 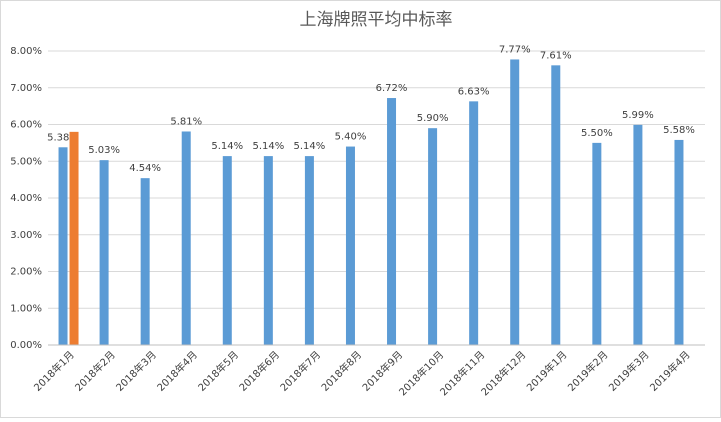 I want to click on data-label: 5.50%, so click(x=597, y=133).